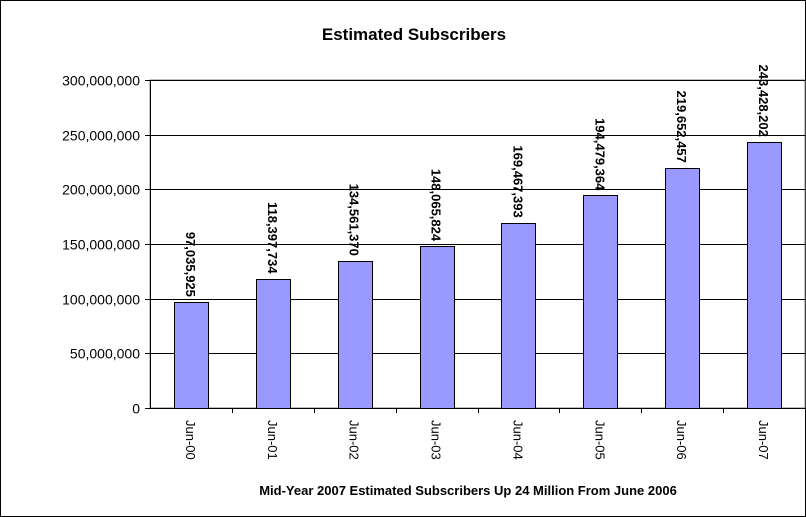 The height and width of the screenshot is (517, 806). What do you see at coordinates (414, 34) in the screenshot?
I see `chart-title: Estimated Subscribers` at bounding box center [414, 34].